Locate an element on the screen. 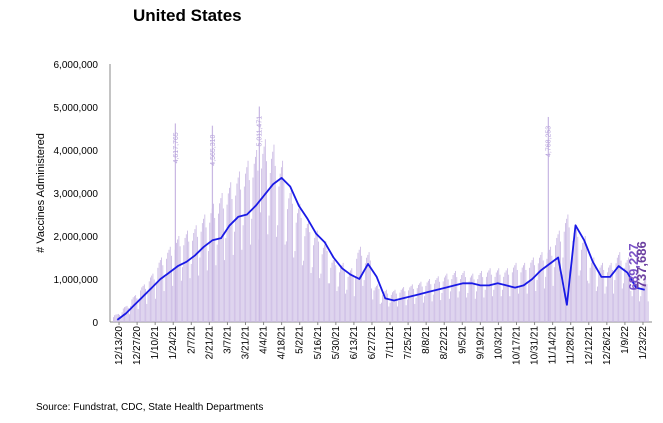  x-tick-label: 1/23/22 is located at coordinates (643, 343).